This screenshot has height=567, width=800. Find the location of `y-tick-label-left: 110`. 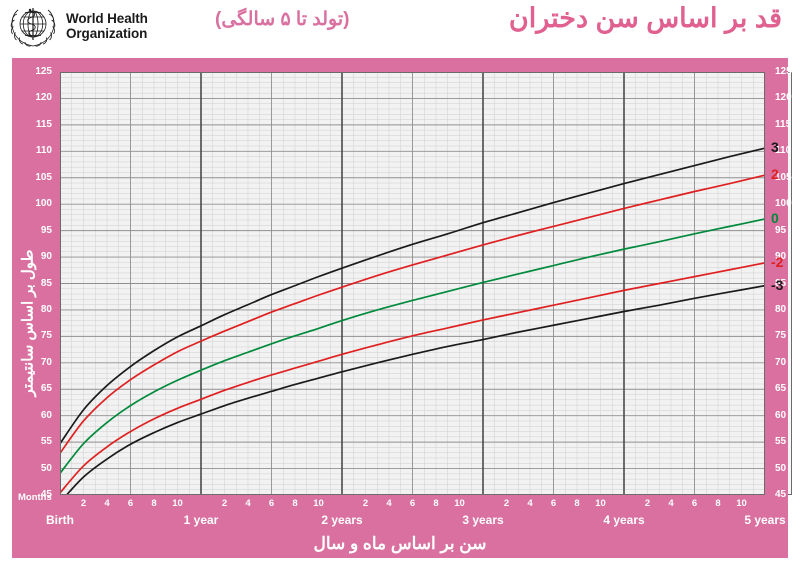

y-tick-label-left: 110 is located at coordinates (43, 151).